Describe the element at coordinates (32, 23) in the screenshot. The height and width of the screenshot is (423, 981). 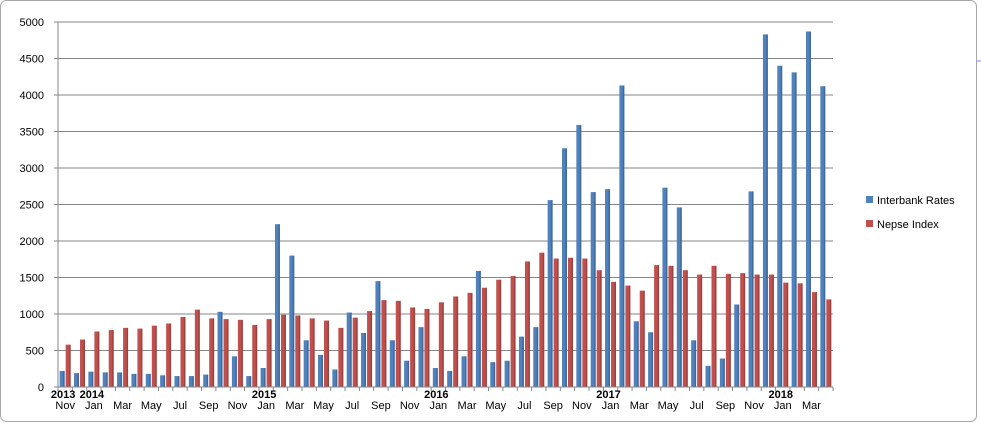
I see `y-tick-label: 5000` at that location.